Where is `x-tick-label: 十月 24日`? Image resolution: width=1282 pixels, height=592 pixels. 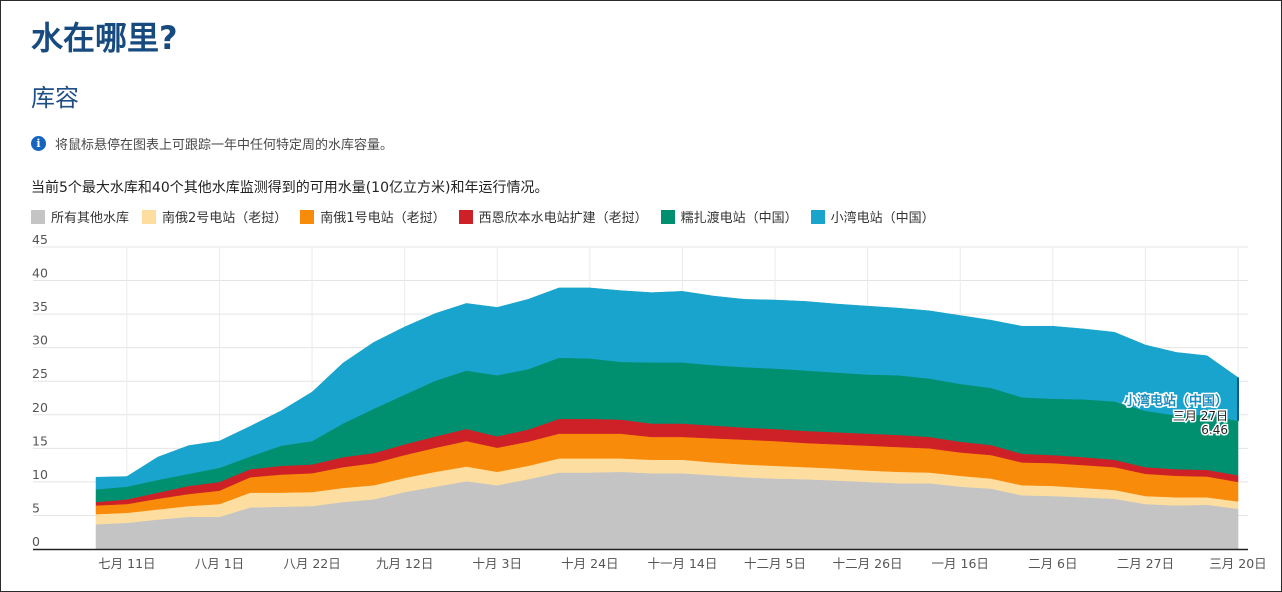 x-tick-label: 十月 24日 is located at coordinates (589, 563).